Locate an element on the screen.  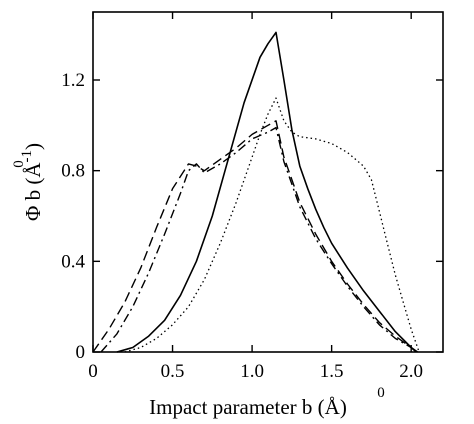
x-tick-label: 2.0 is located at coordinates (411, 371).